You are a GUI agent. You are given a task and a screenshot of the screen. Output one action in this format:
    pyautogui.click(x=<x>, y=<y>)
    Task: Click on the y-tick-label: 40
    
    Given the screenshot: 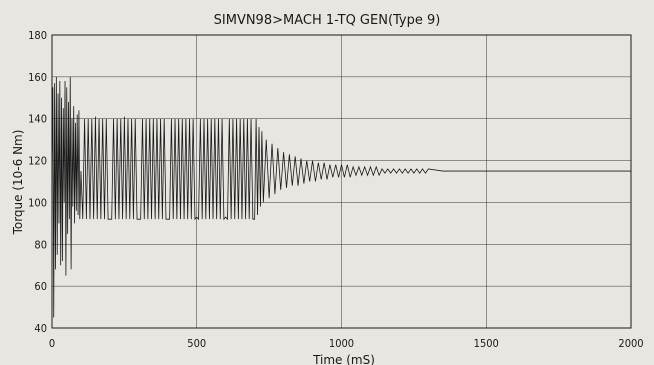 What is the action you would take?
    pyautogui.click(x=40, y=328)
    